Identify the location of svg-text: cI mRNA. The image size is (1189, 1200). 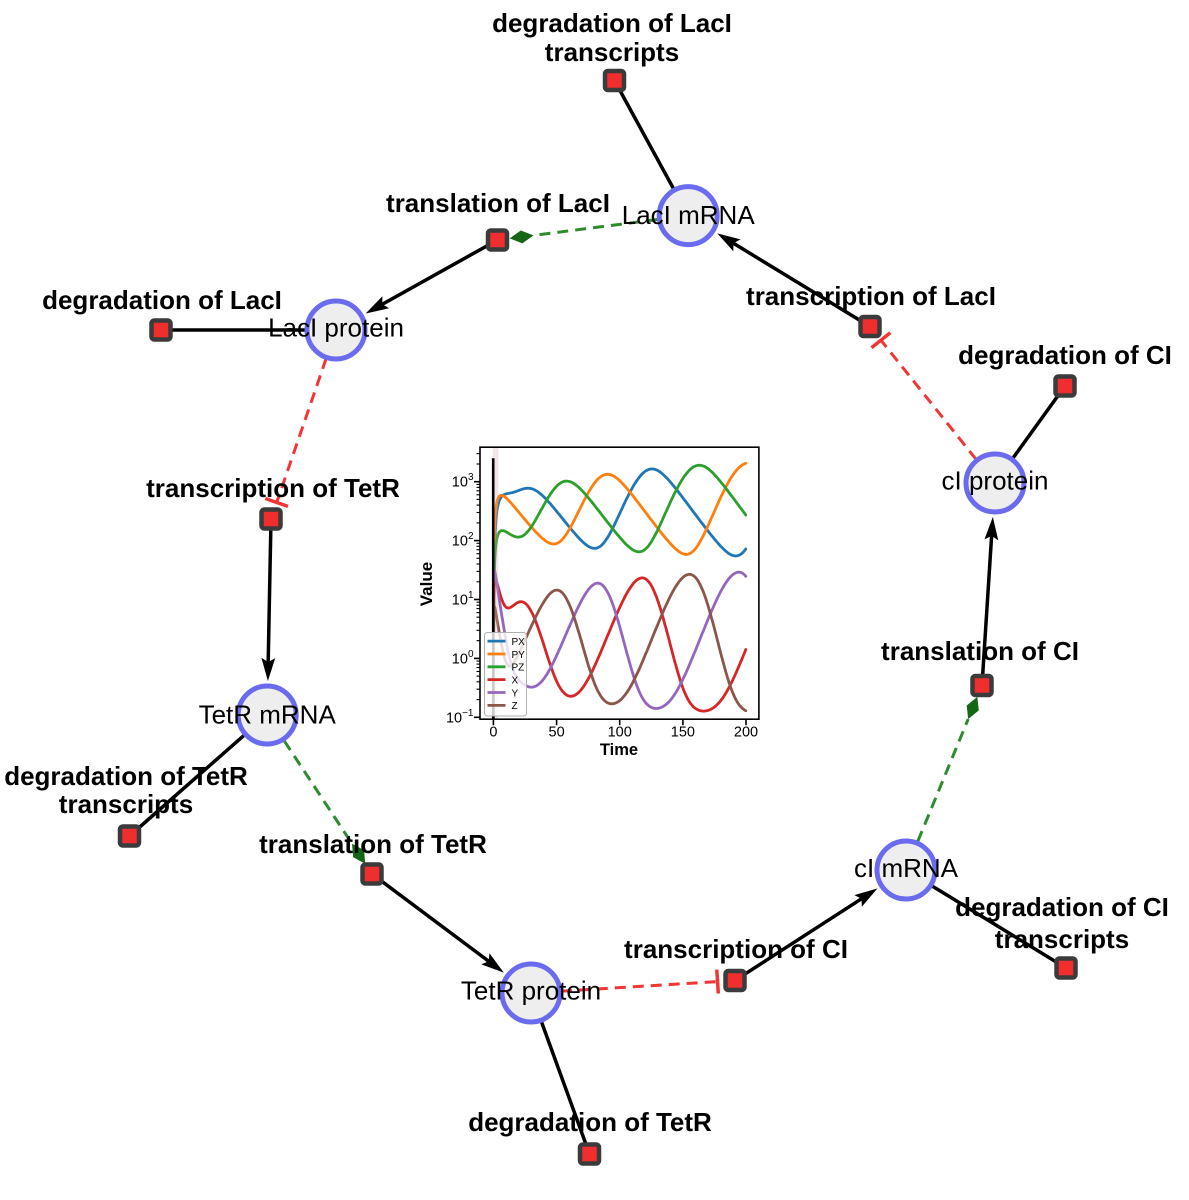
(906, 868).